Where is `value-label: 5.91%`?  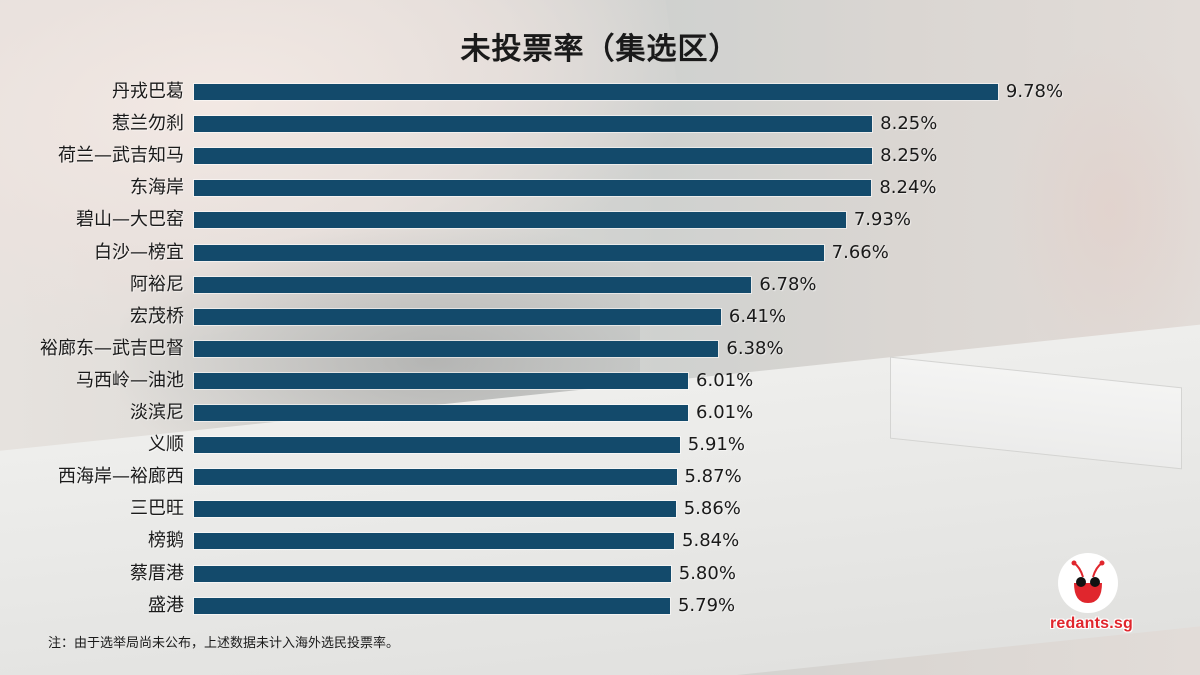 value-label: 5.91% is located at coordinates (716, 445).